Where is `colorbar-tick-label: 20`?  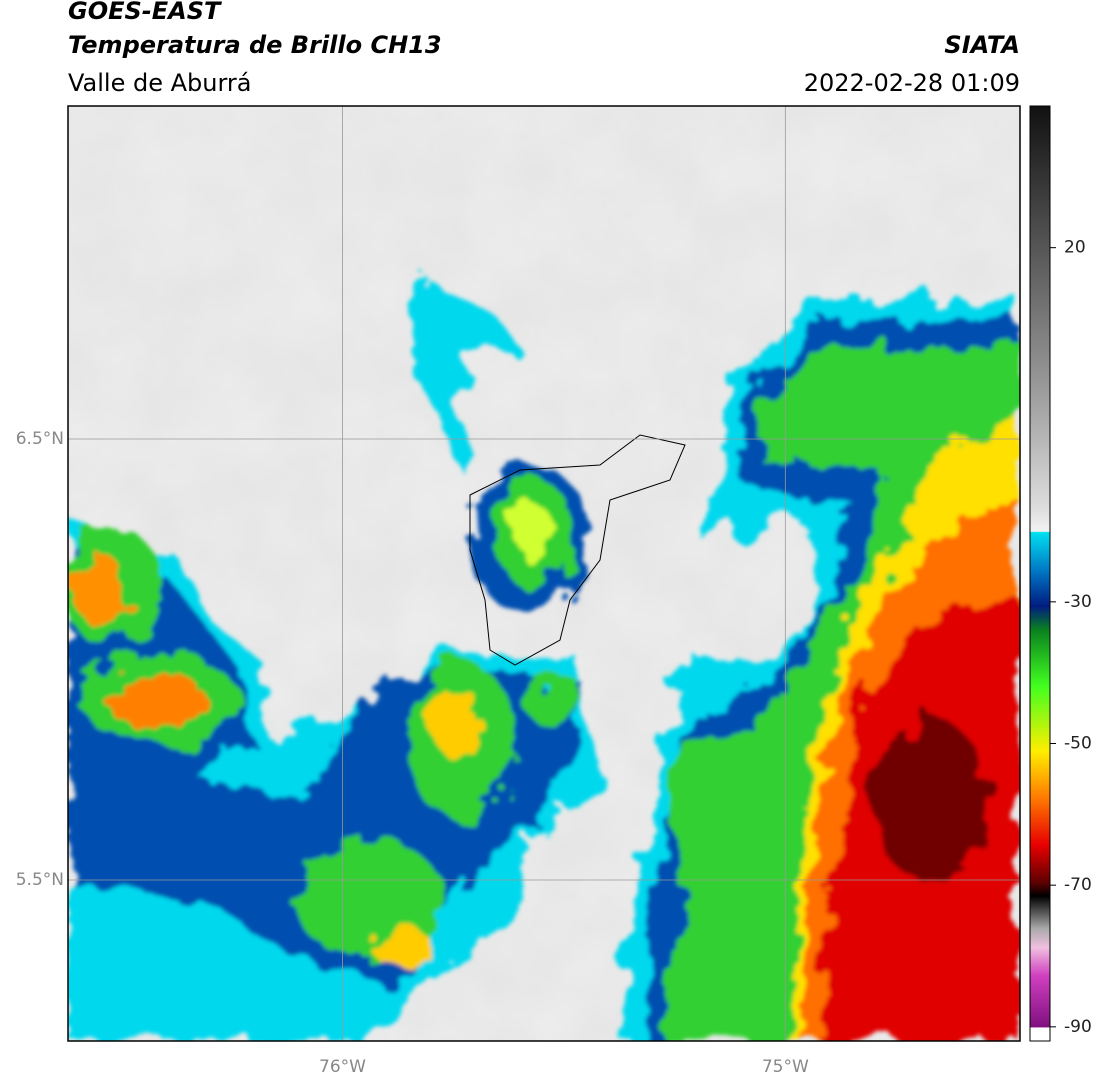
colorbar-tick-label: 20 is located at coordinates (1075, 248).